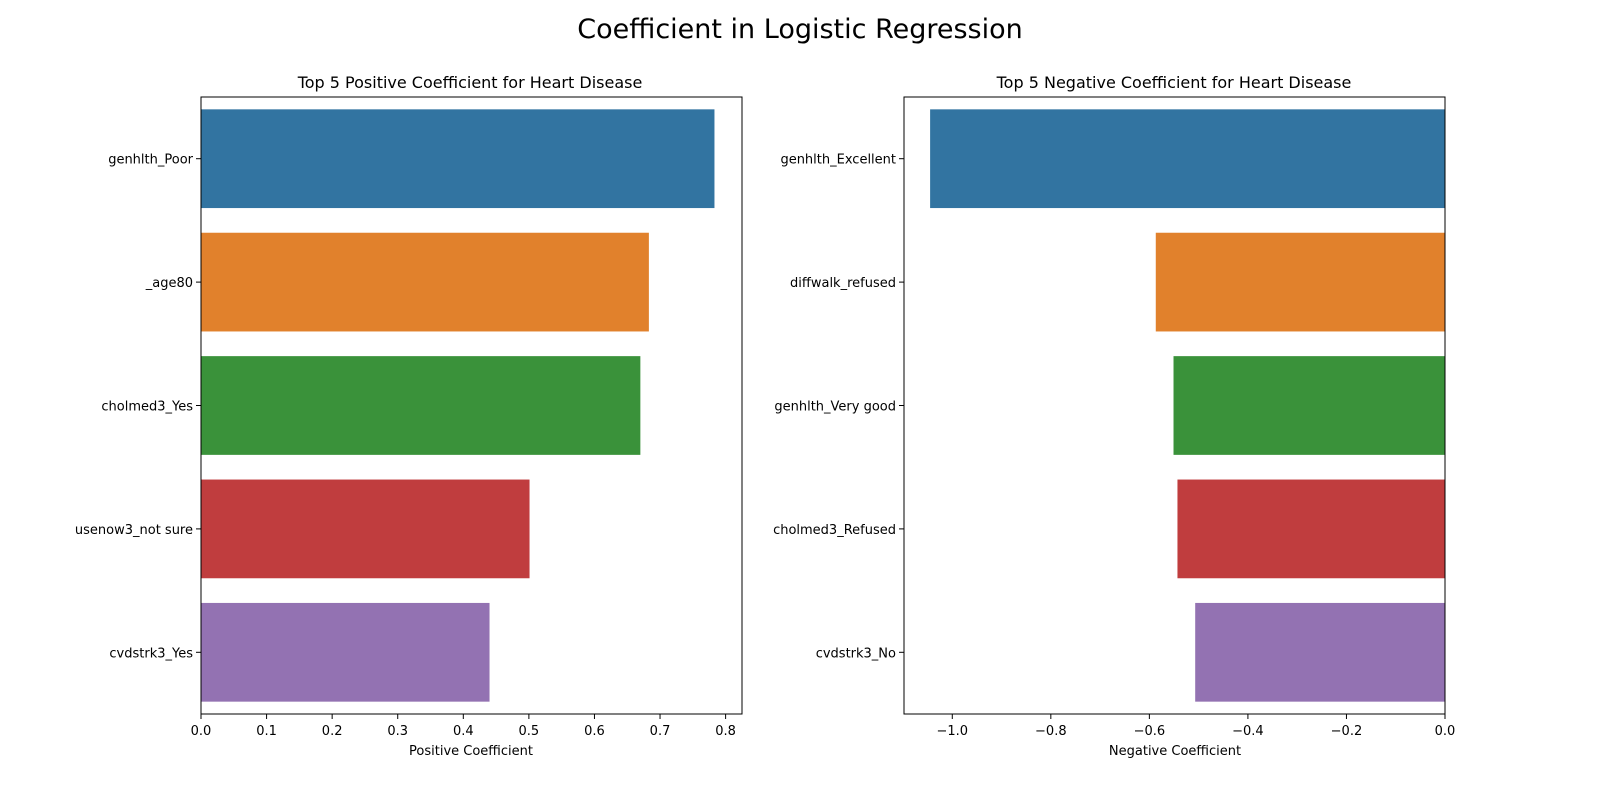 The width and height of the screenshot is (1600, 800). I want to click on negative-x-tick-label: −0.8, so click(1051, 731).